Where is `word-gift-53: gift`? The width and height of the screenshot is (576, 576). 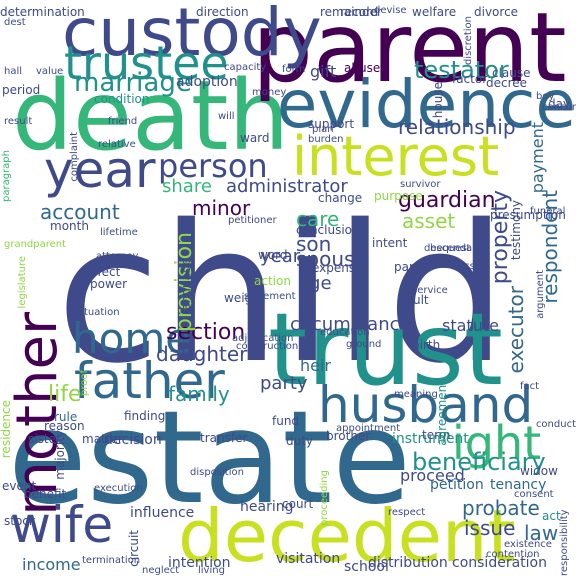 word-gift-53: gift is located at coordinates (323, 71).